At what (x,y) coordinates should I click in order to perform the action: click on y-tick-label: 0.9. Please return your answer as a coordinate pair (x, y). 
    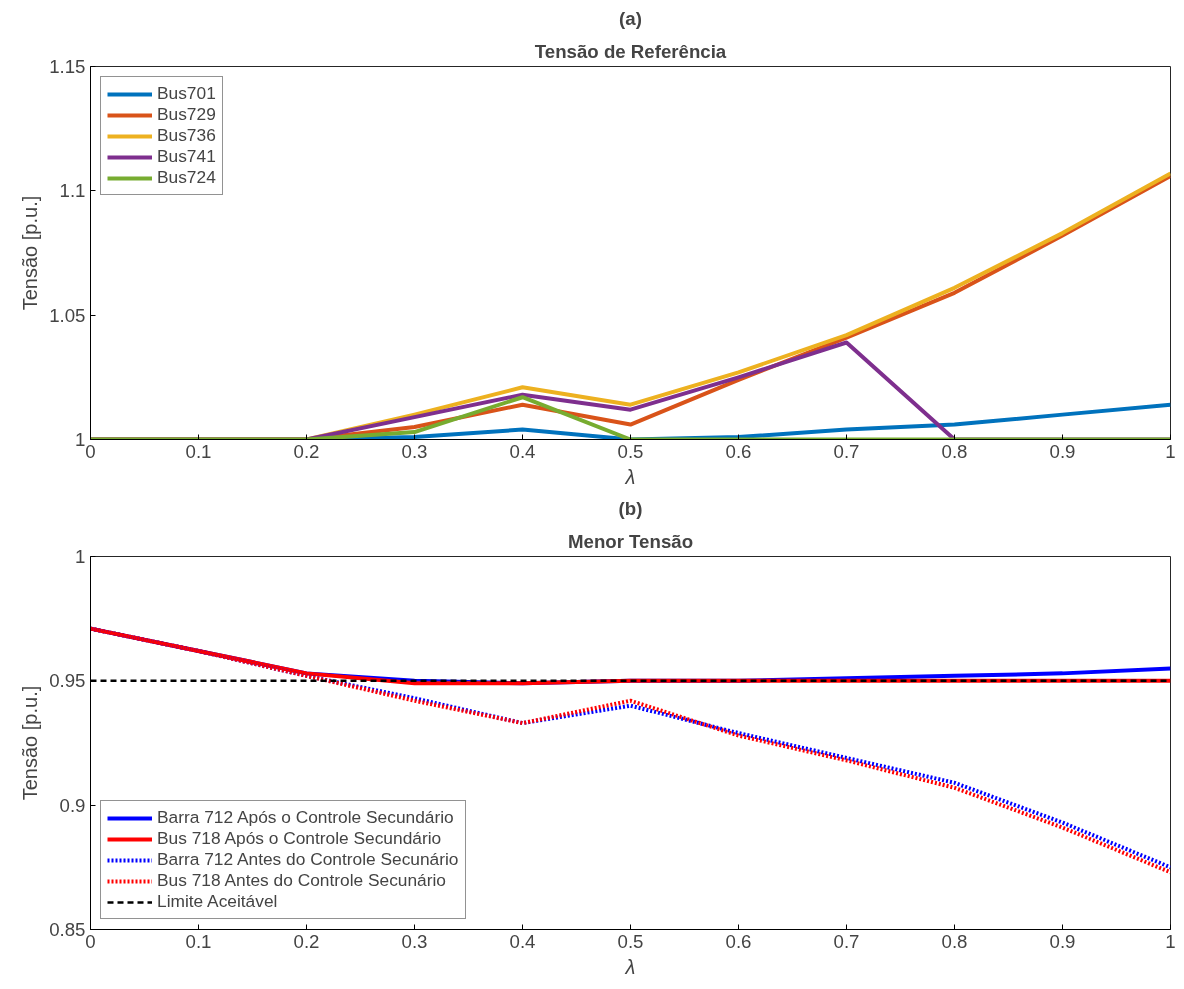
    Looking at the image, I should click on (72, 805).